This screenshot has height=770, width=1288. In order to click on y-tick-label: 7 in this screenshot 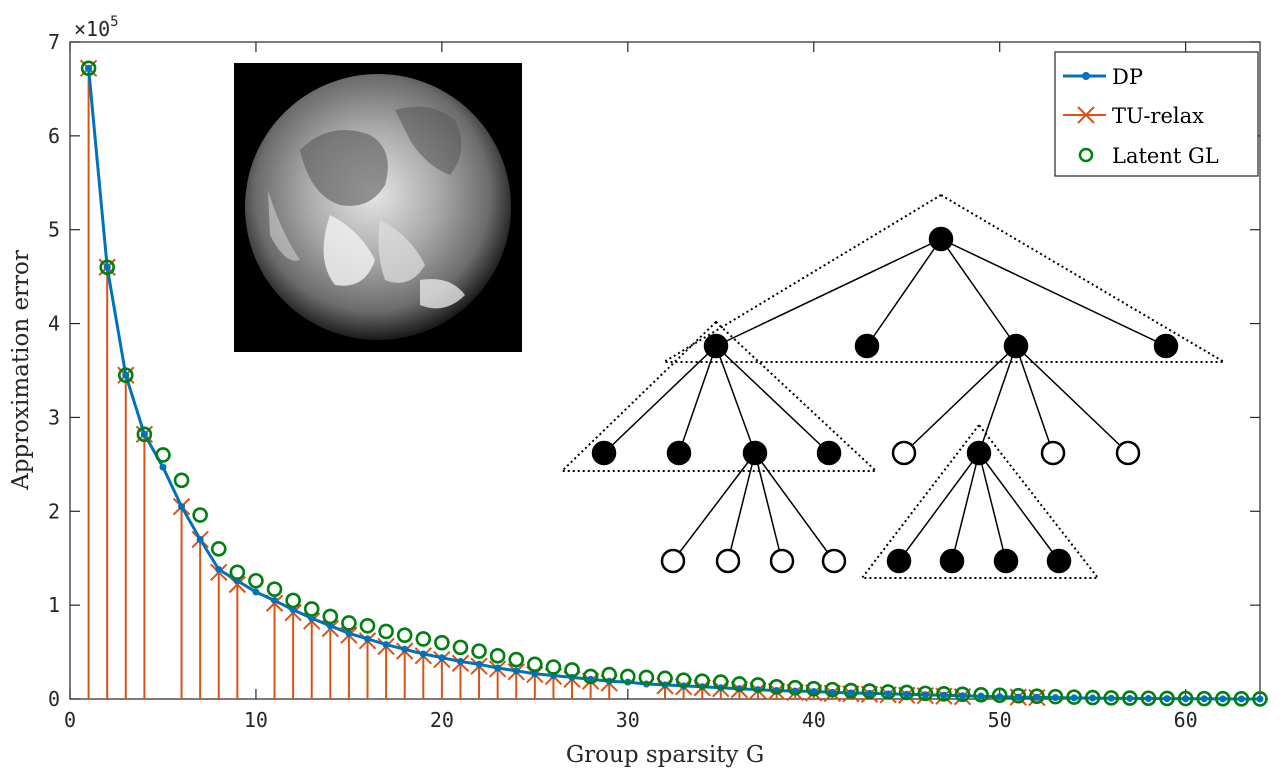, I will do `click(54, 42)`.